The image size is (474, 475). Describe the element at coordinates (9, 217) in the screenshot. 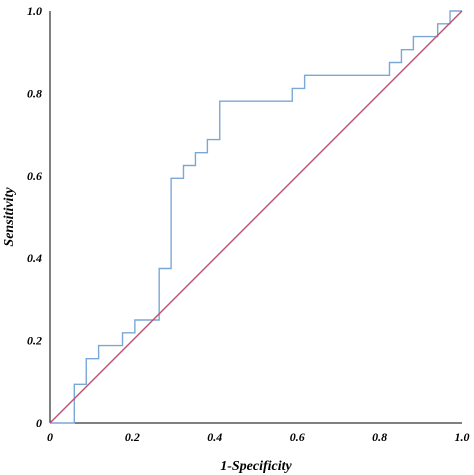

I see `y-axis-title: Sensitivity` at that location.